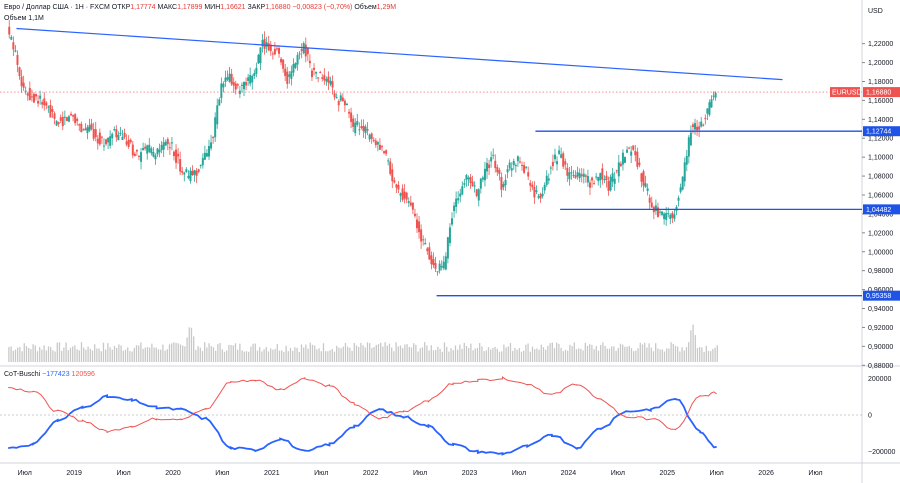 The image size is (900, 483). I want to click on symbol-badge-label: EURUSD, so click(847, 93).